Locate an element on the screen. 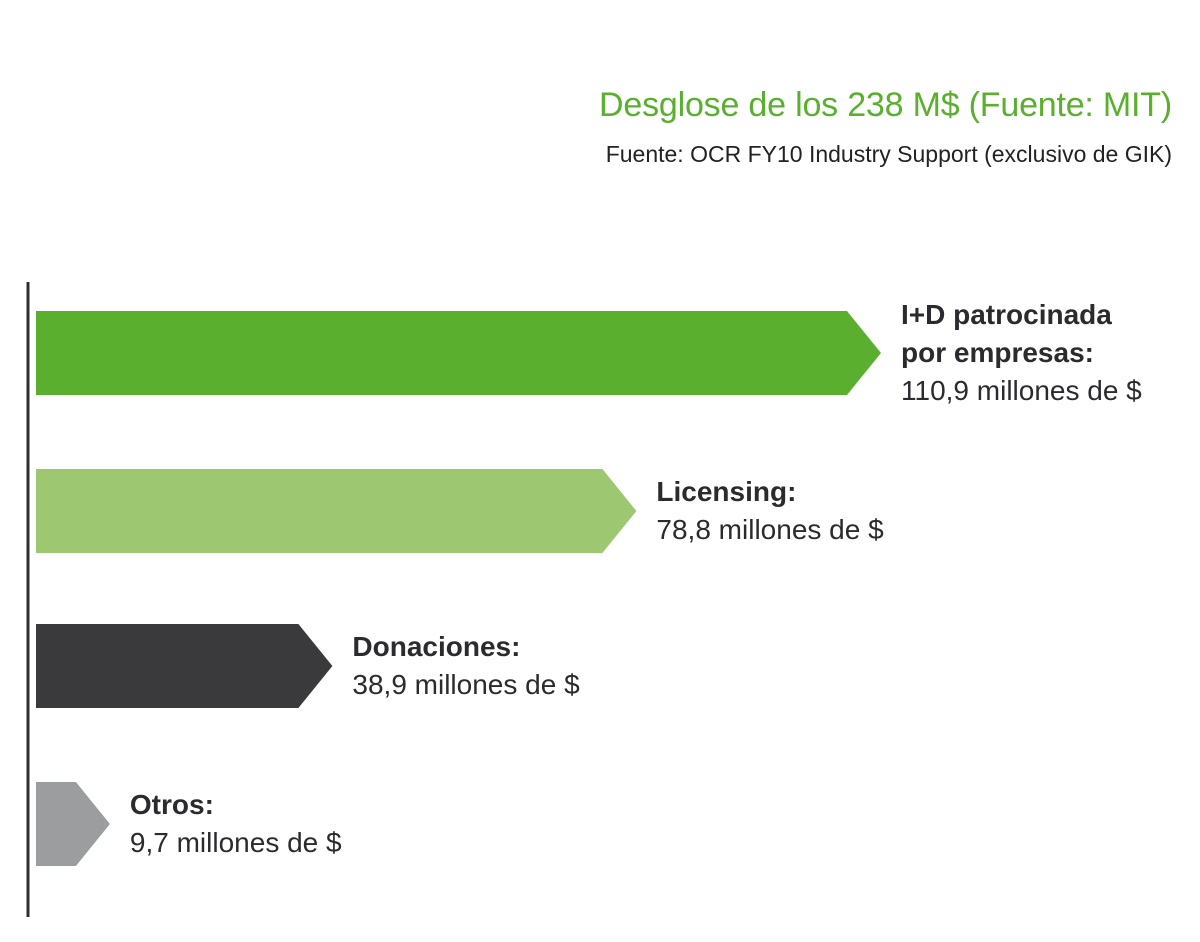  chart-title: Desglose de los 238 M$ (Fuente: MIT) is located at coordinates (885, 105).